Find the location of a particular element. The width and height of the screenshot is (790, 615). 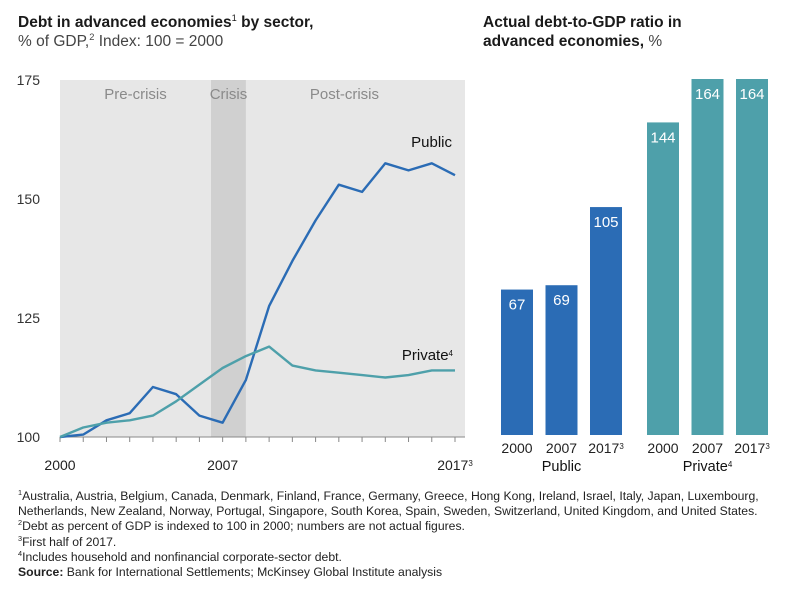

bar-value-label: 144 is located at coordinates (662, 137).